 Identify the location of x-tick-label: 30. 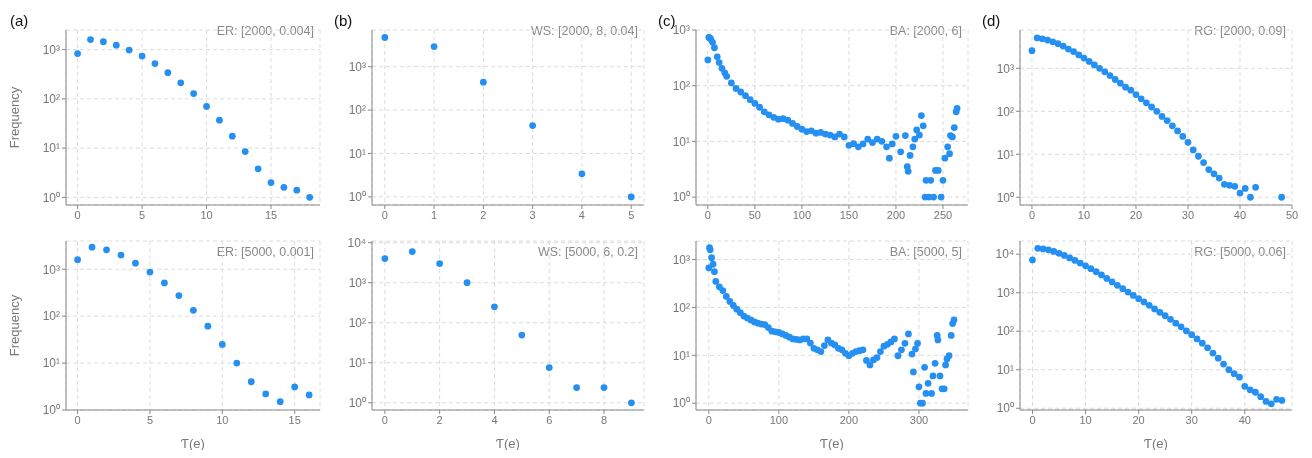
(1191, 419).